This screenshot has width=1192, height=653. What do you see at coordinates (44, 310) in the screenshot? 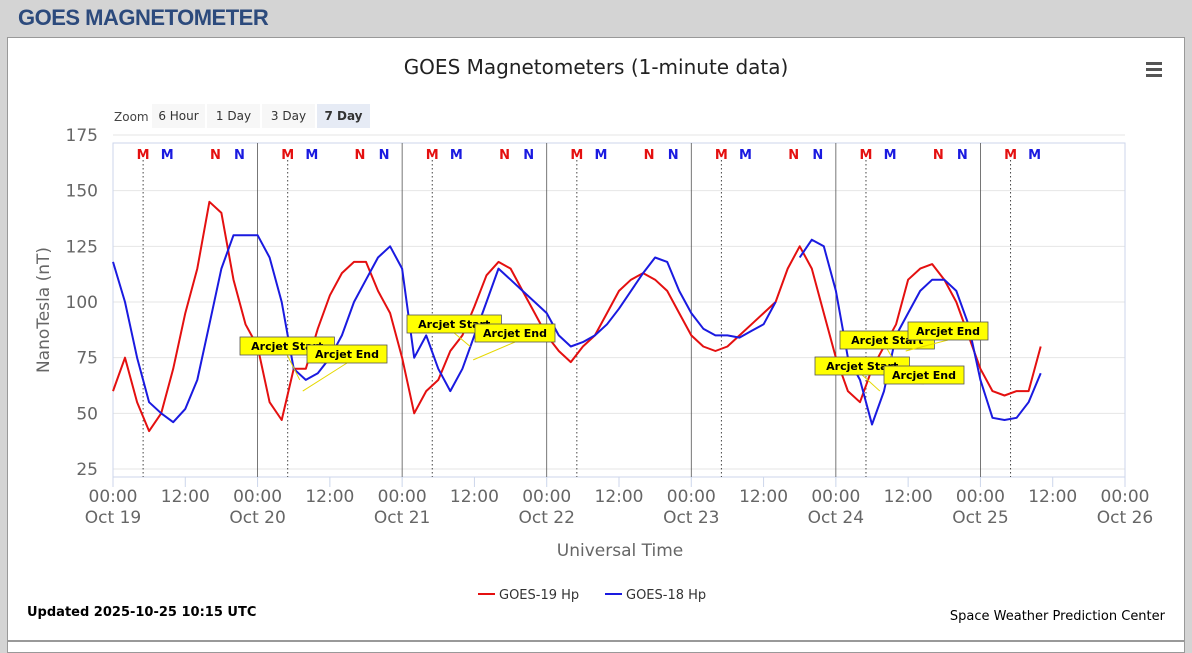
I see `y-axis-title: NanoTesla (nT)` at bounding box center [44, 310].